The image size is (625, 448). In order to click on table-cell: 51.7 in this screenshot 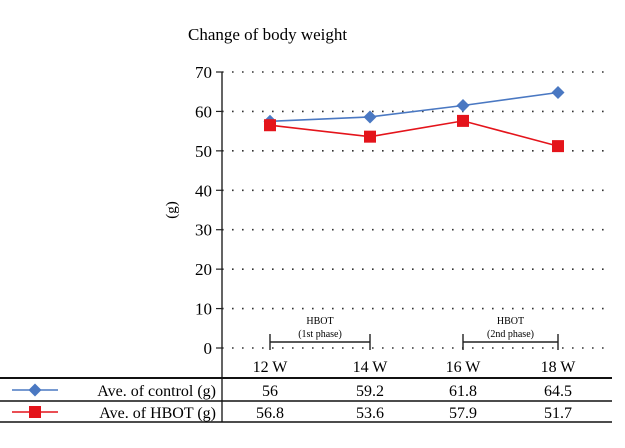, I will do `click(558, 413)`.